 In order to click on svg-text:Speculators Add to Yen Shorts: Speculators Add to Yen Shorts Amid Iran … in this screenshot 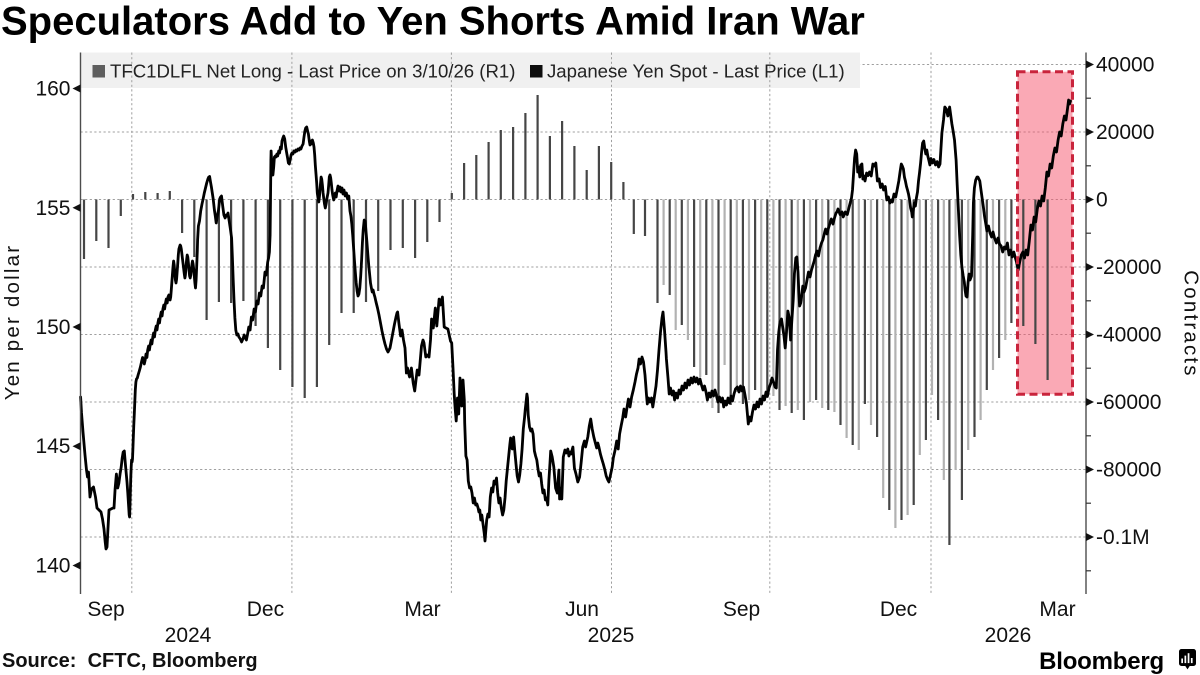, I will do `click(433, 22)`.